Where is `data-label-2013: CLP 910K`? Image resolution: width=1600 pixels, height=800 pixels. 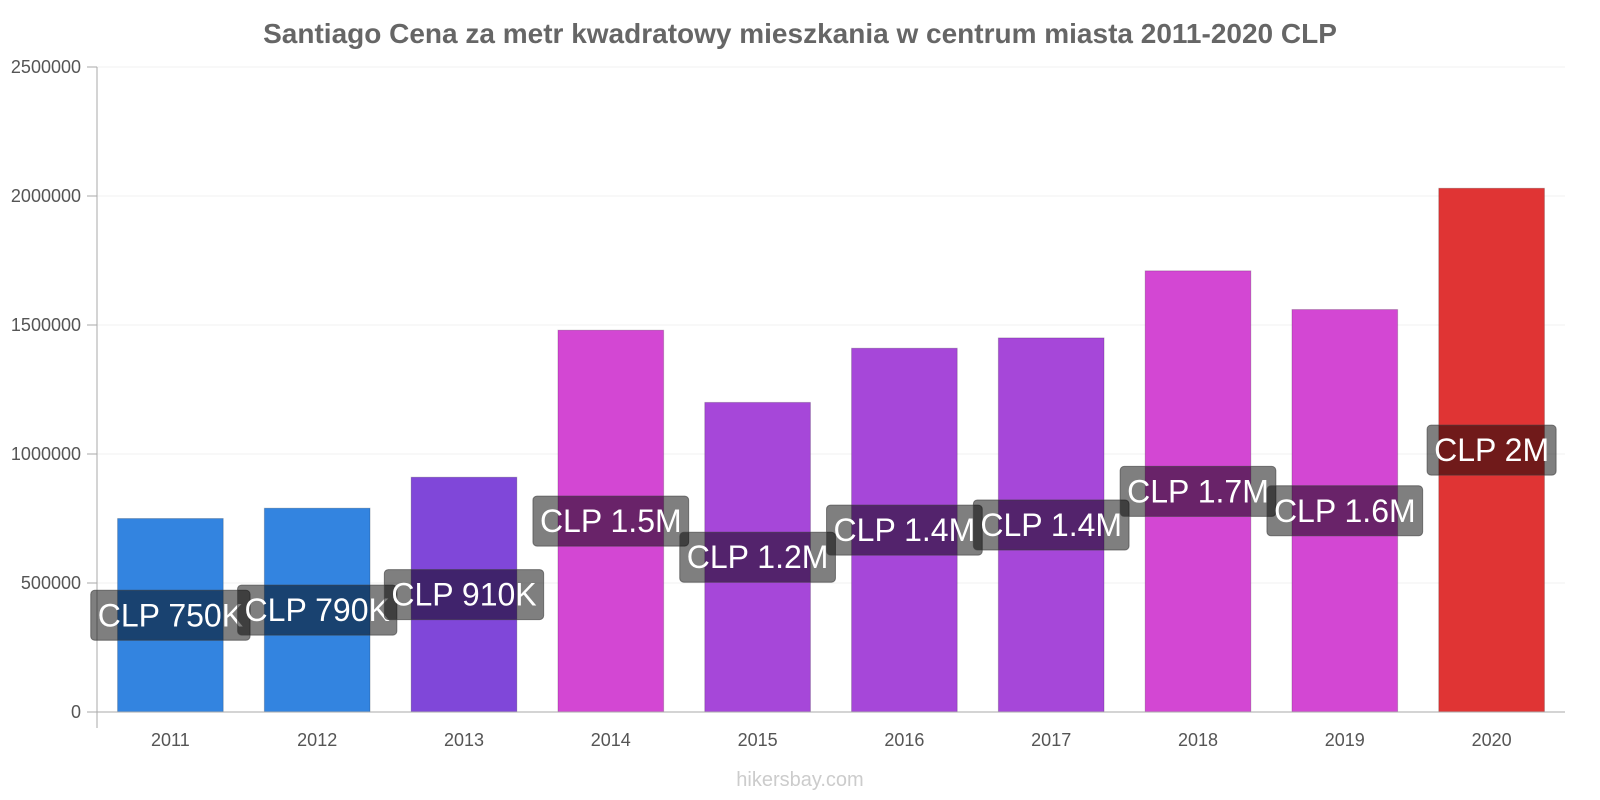 data-label-2013: CLP 910K is located at coordinates (464, 595).